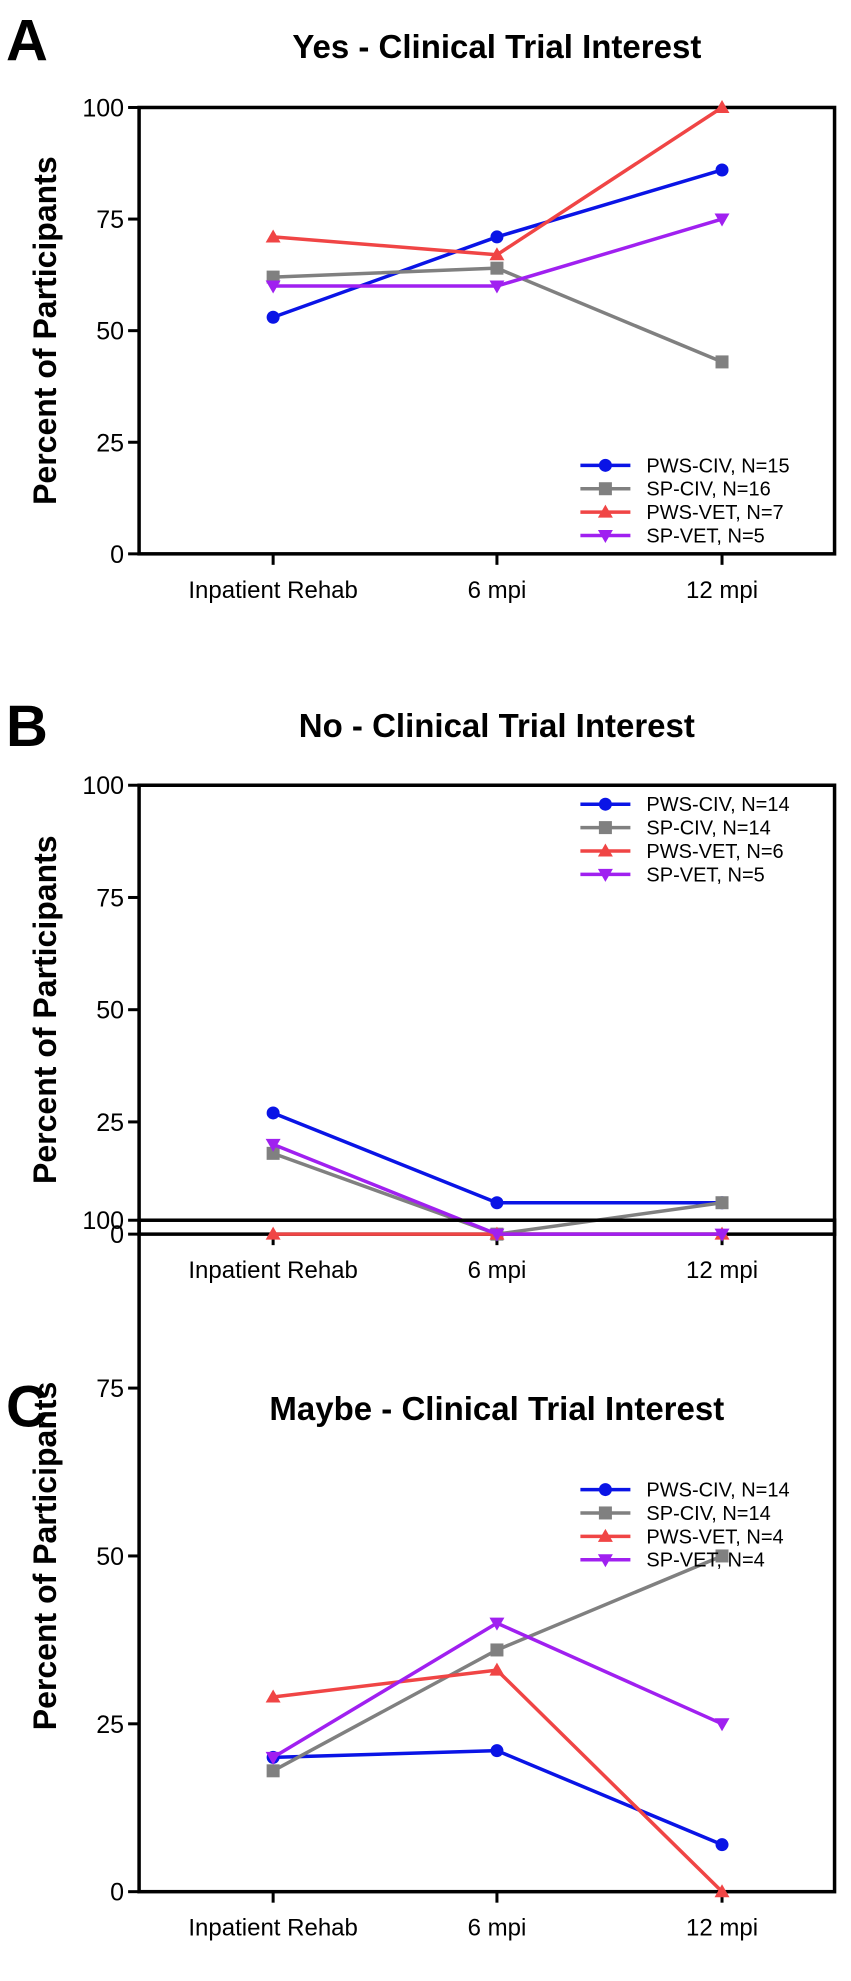 The width and height of the screenshot is (851, 1981). Describe the element at coordinates (27, 41) in the screenshot. I see `panel-letter: A` at that location.